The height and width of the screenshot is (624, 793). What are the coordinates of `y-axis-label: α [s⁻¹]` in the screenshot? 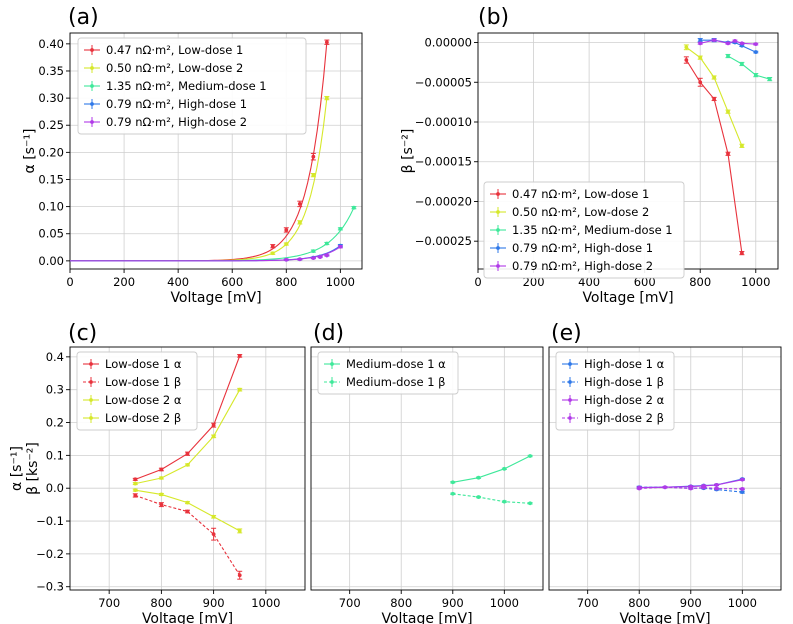 It's located at (30, 151).